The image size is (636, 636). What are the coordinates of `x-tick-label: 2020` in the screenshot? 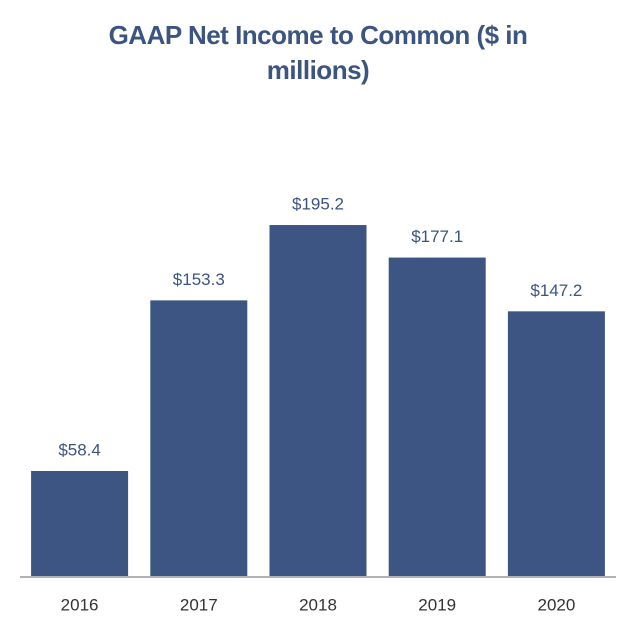 It's located at (556, 604).